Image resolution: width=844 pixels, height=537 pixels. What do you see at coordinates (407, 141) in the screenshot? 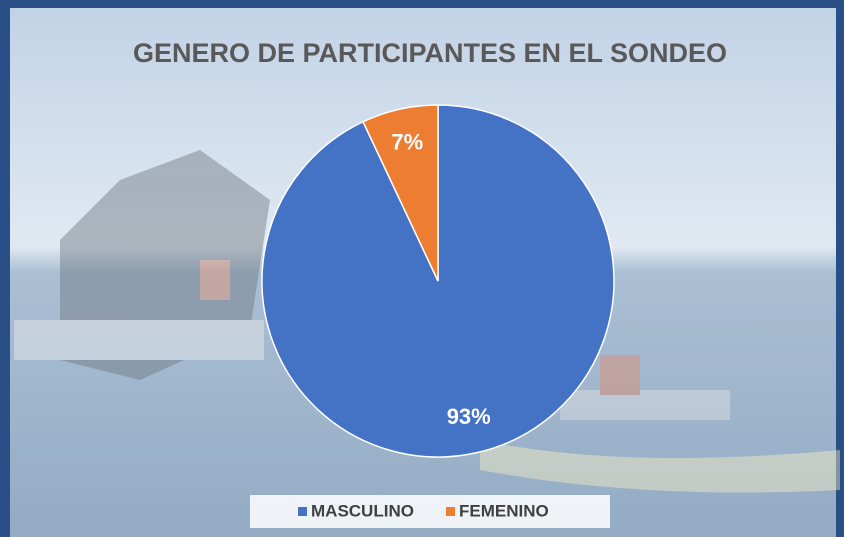
I see `data-label: 7%` at bounding box center [407, 141].